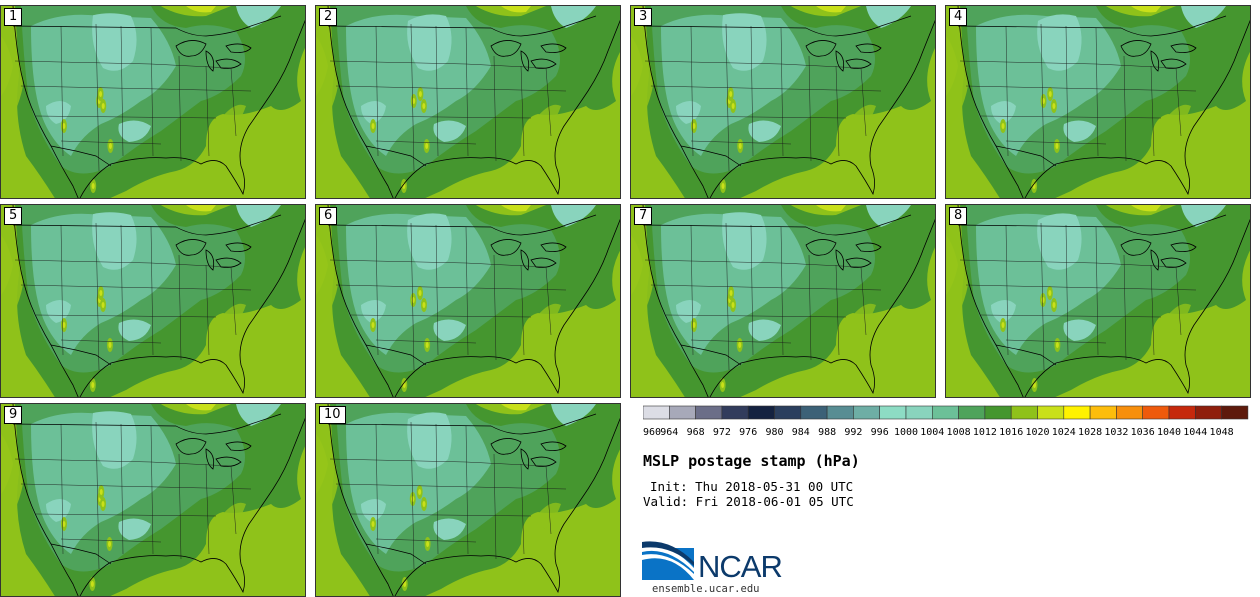  What do you see at coordinates (706, 589) in the screenshot?
I see `ncar-url: ensemble.ucar.edu` at bounding box center [706, 589].